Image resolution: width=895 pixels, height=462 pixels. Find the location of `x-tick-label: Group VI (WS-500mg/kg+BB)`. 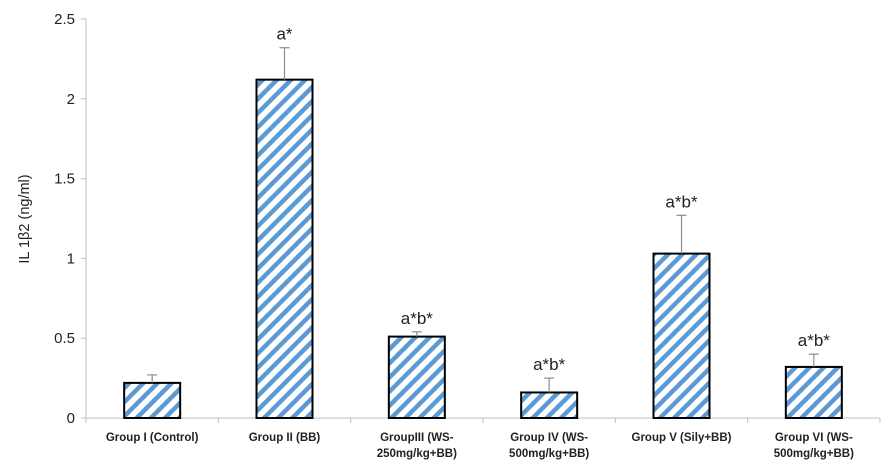

x-tick-label: Group VI (WS-500mg/kg+BB) is located at coordinates (814, 446).